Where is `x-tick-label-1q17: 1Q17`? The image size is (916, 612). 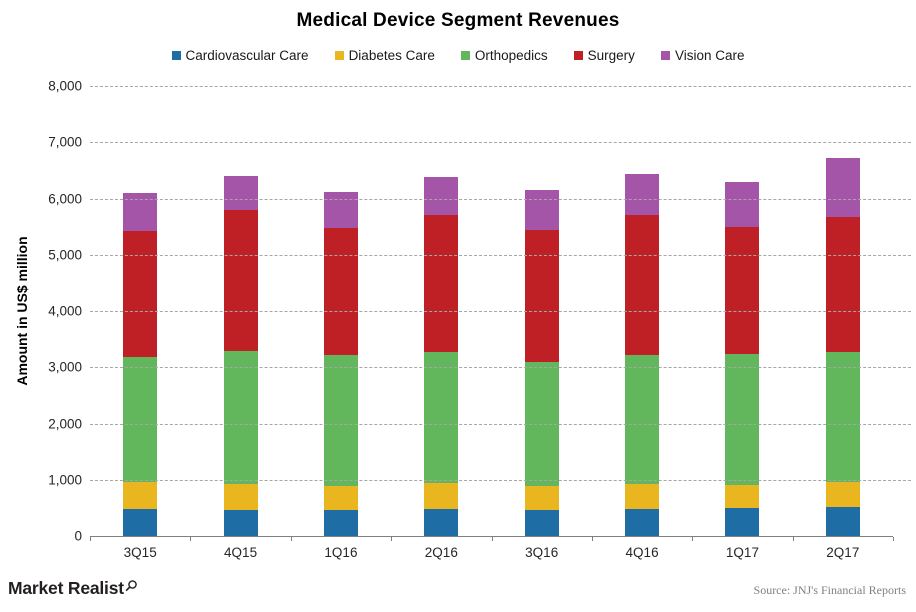 x-tick-label-1q17: 1Q17 is located at coordinates (742, 552).